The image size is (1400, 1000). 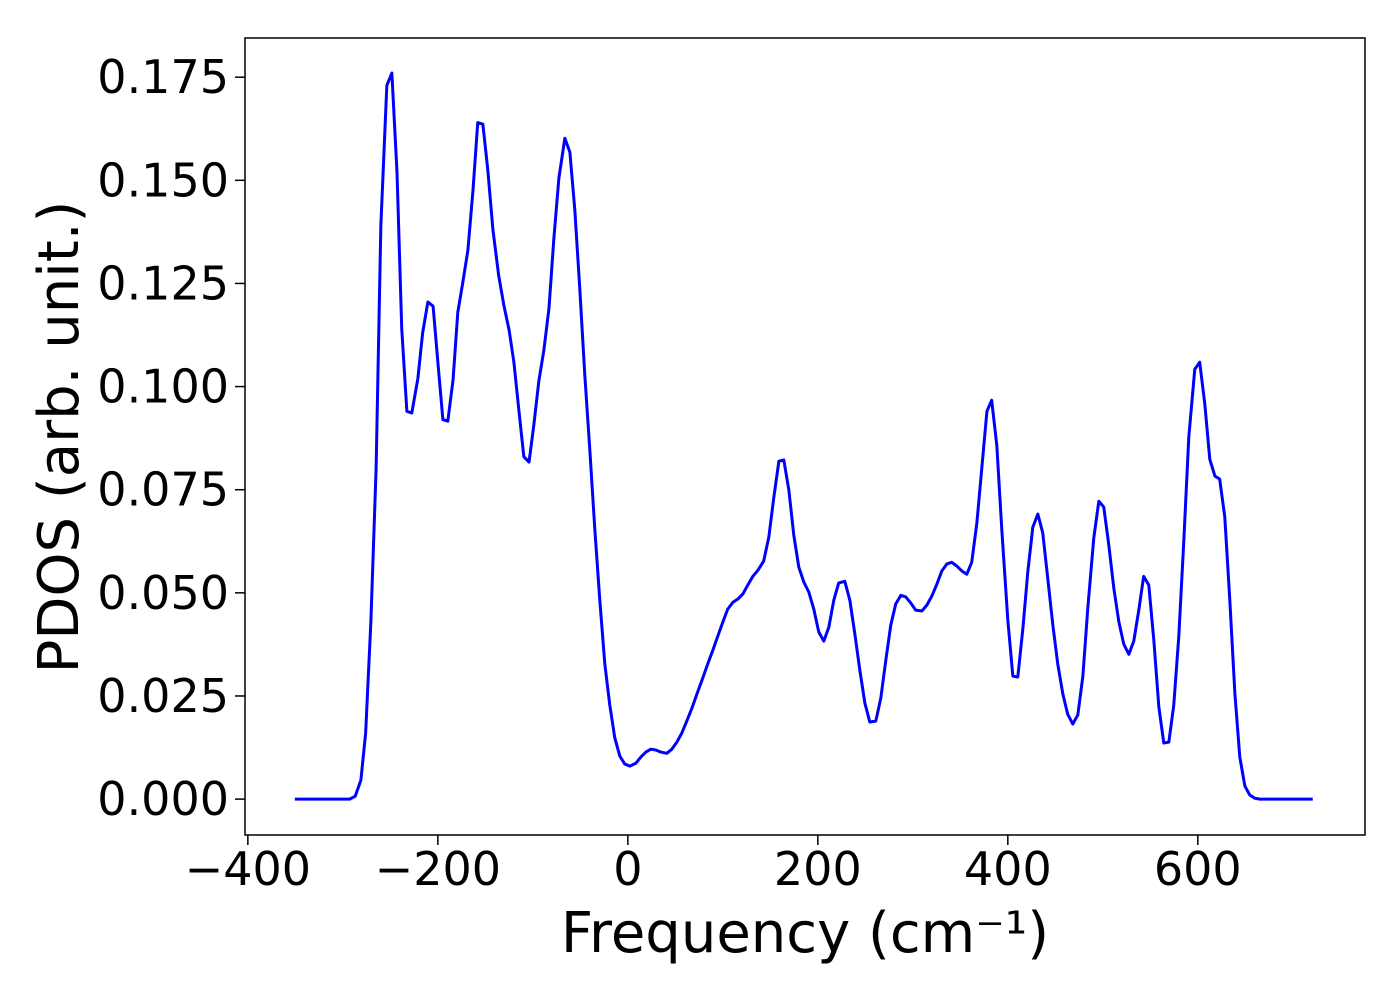 What do you see at coordinates (1198, 869) in the screenshot?
I see `x-tick-label: 600` at bounding box center [1198, 869].